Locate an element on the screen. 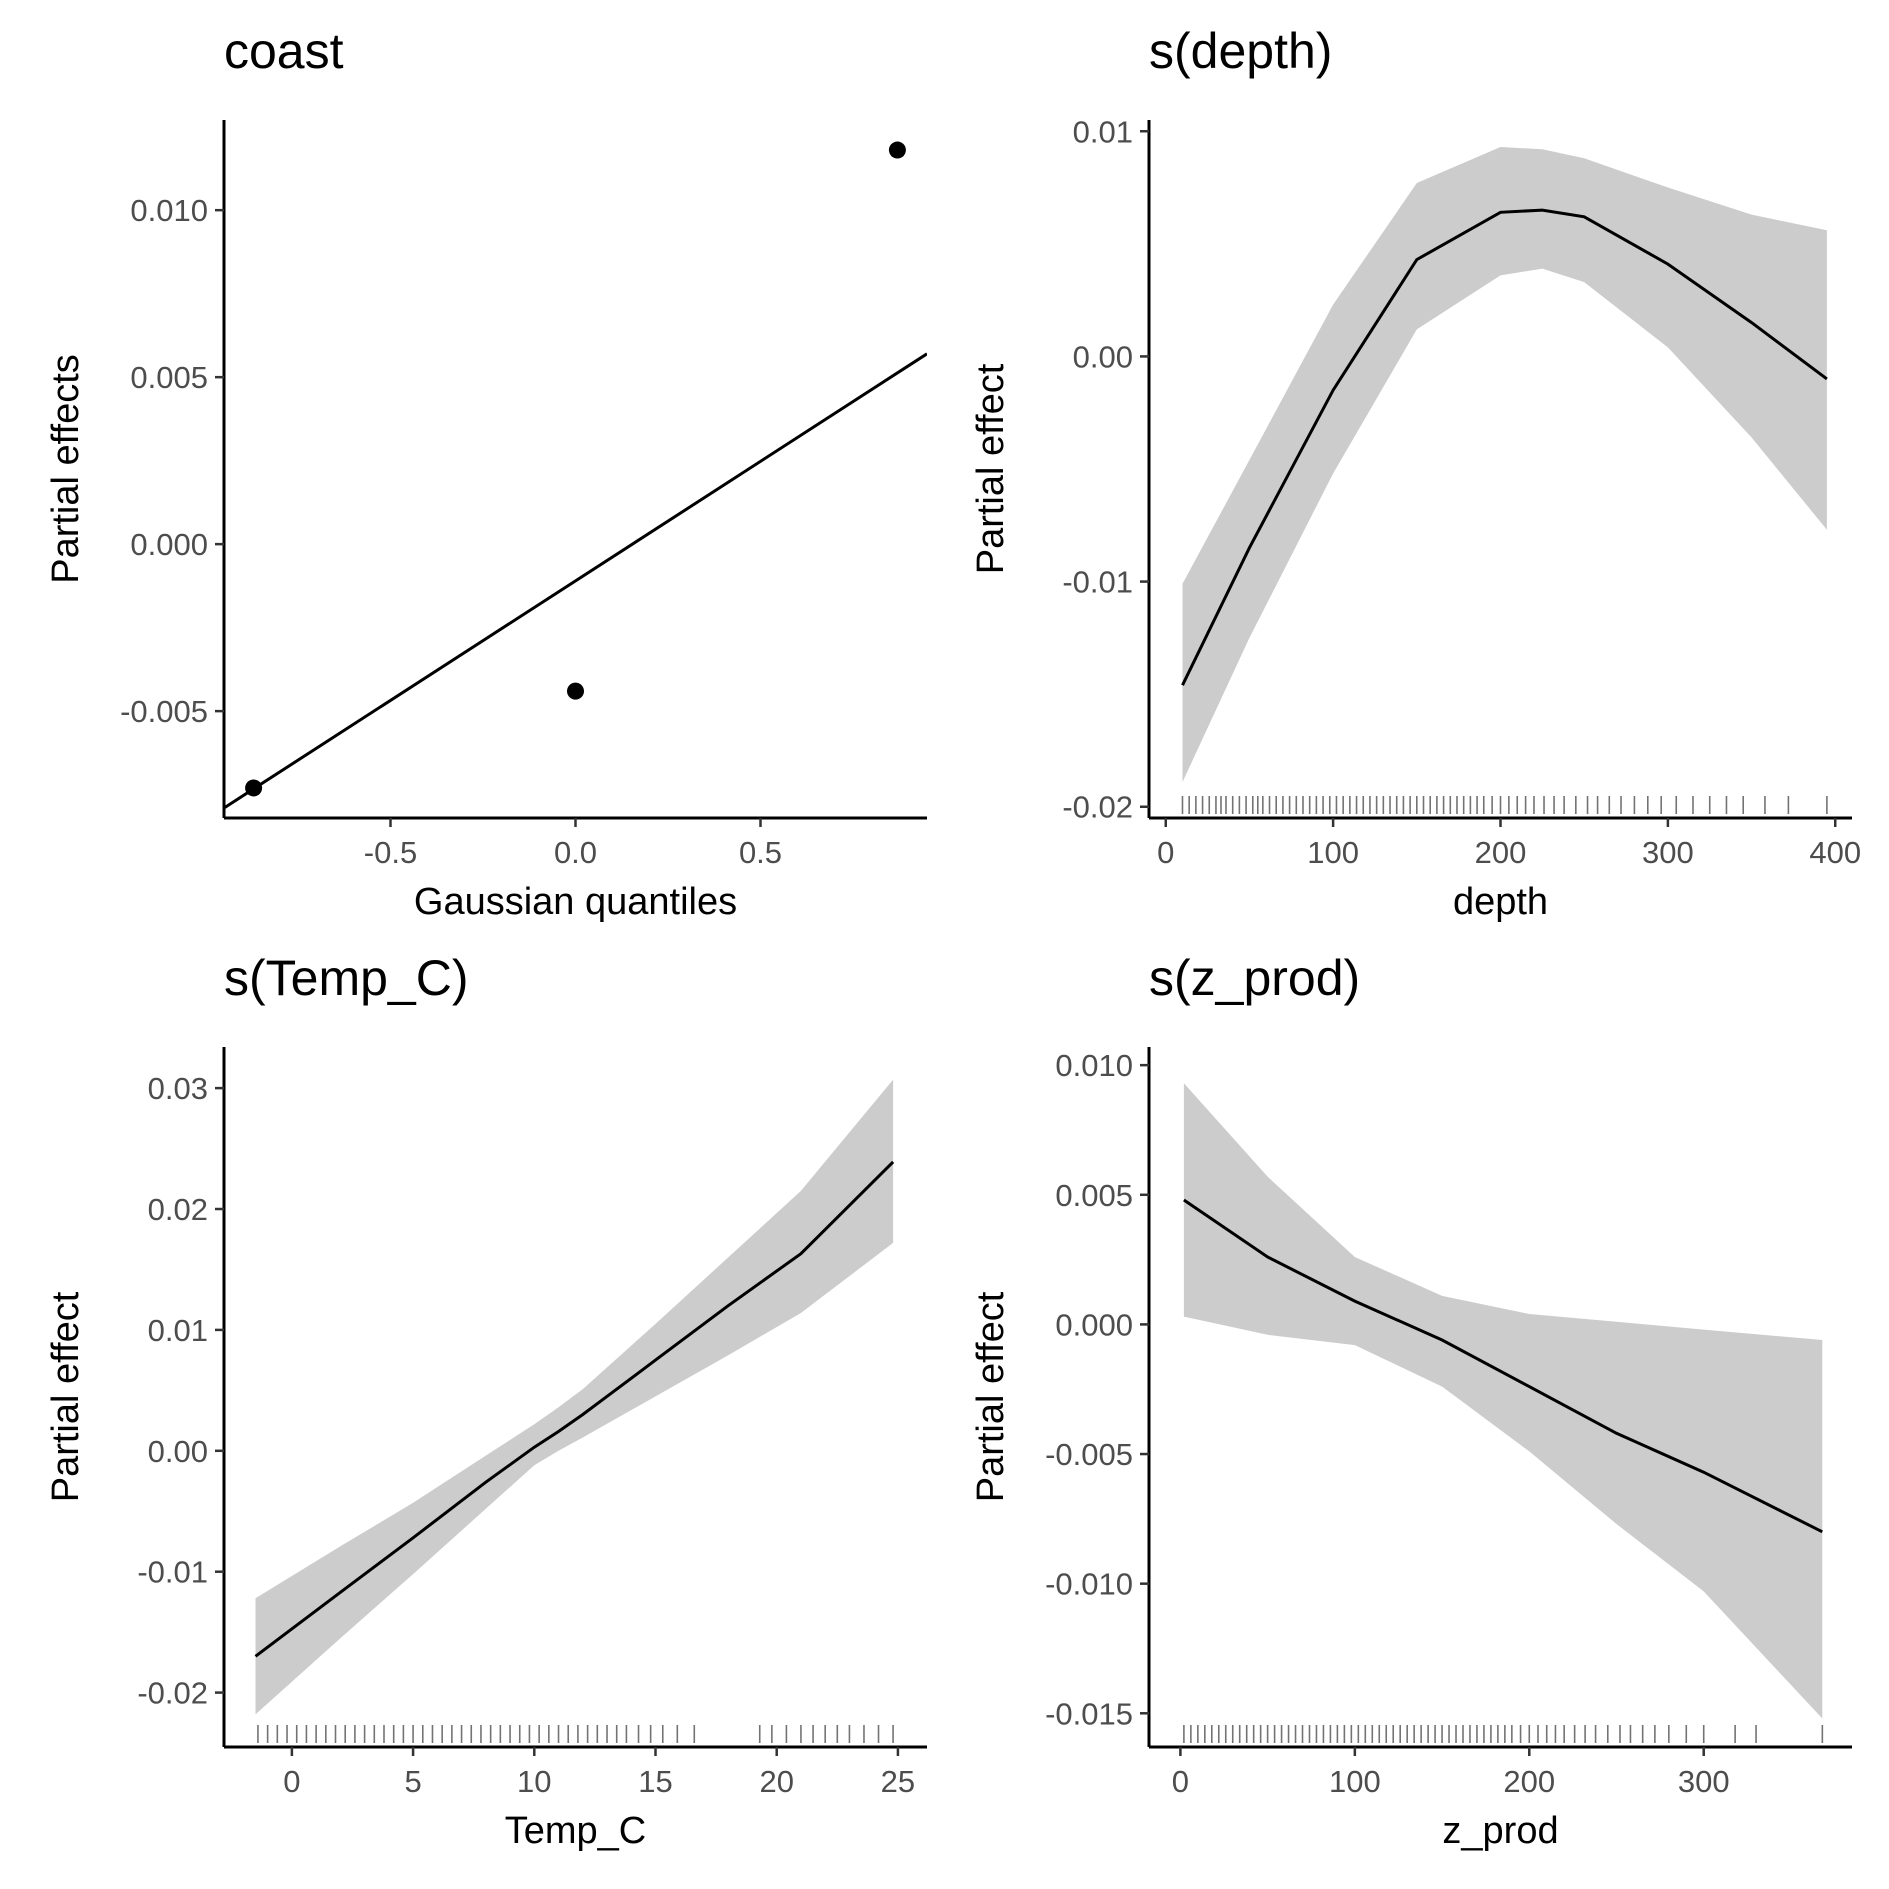  x-tick-label: 0.0 is located at coordinates (575, 852).